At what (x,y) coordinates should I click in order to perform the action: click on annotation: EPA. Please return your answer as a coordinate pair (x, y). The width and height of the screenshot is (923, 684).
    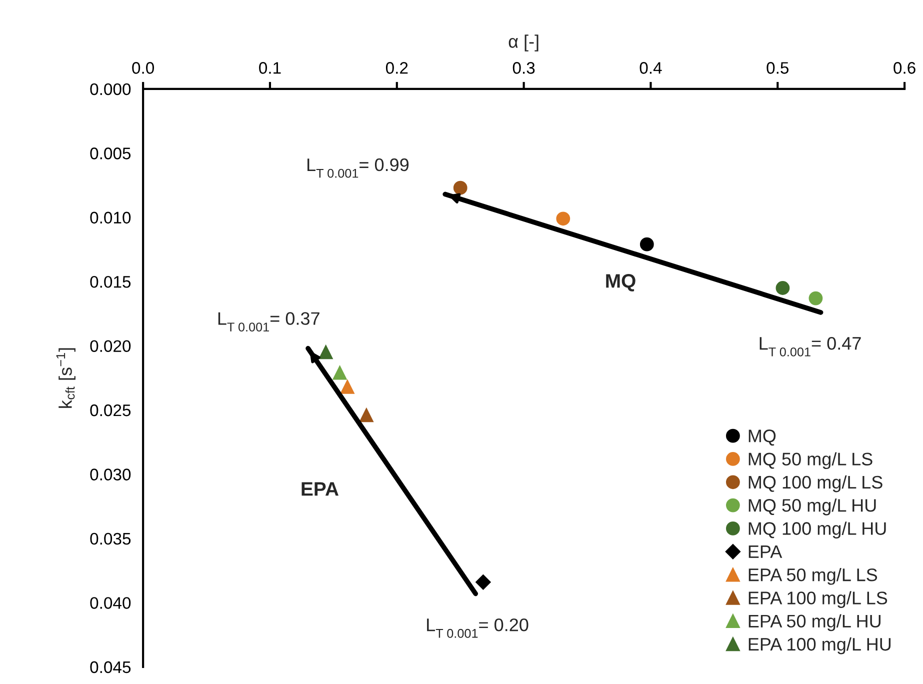
    Looking at the image, I should click on (320, 489).